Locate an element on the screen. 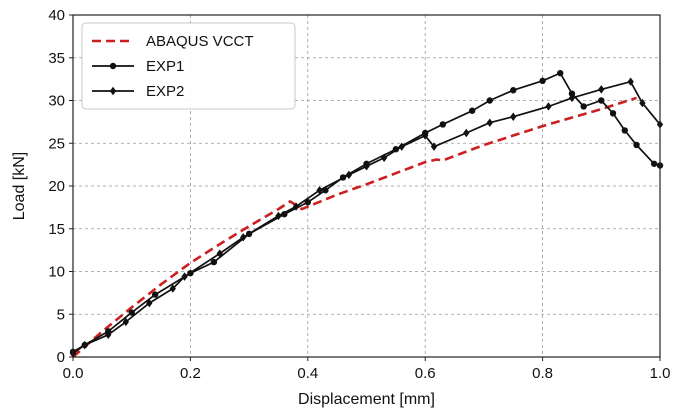  y-tick-label: 25 is located at coordinates (56, 143).